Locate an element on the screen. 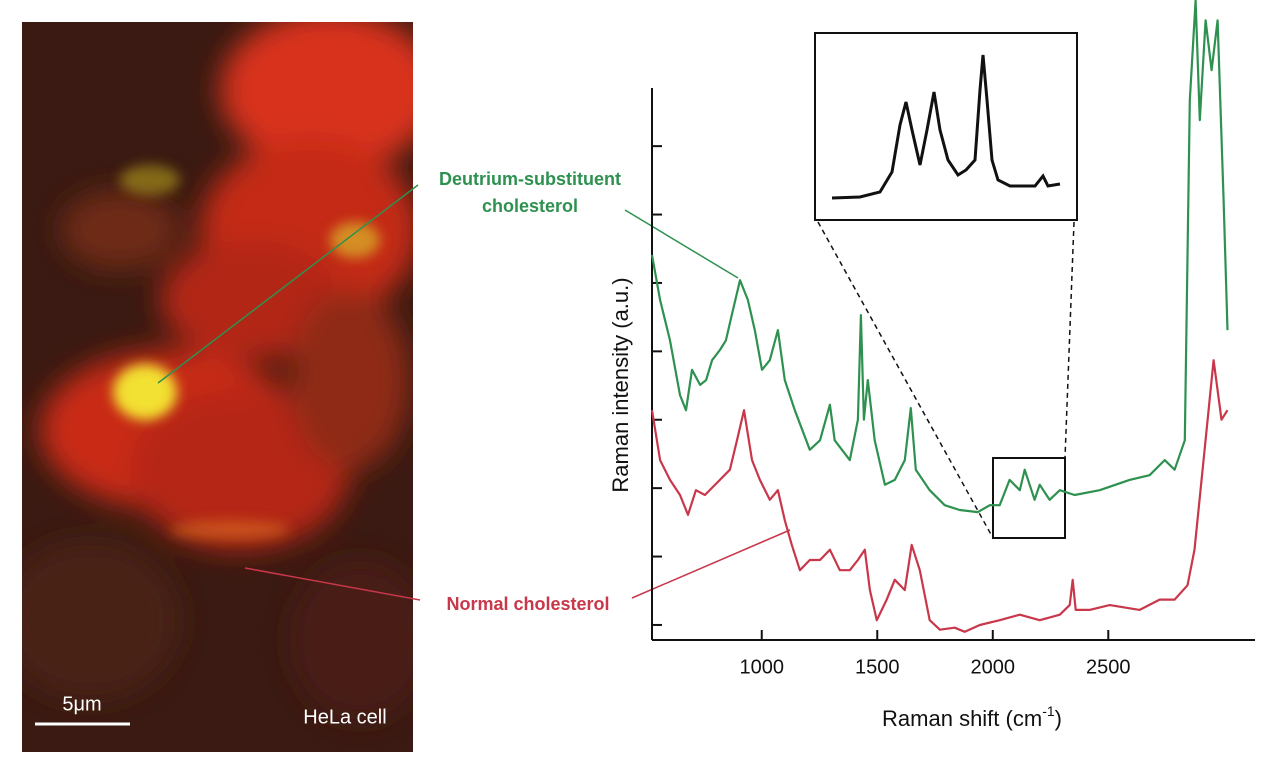  x-axis-title: Raman shift (cm-1) is located at coordinates (972, 717).